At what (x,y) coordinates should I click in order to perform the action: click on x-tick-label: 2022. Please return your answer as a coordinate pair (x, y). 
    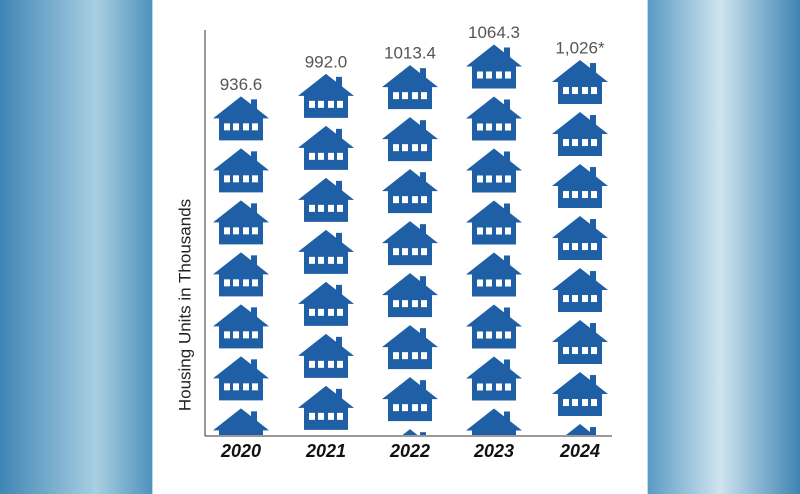
    Looking at the image, I should click on (409, 451).